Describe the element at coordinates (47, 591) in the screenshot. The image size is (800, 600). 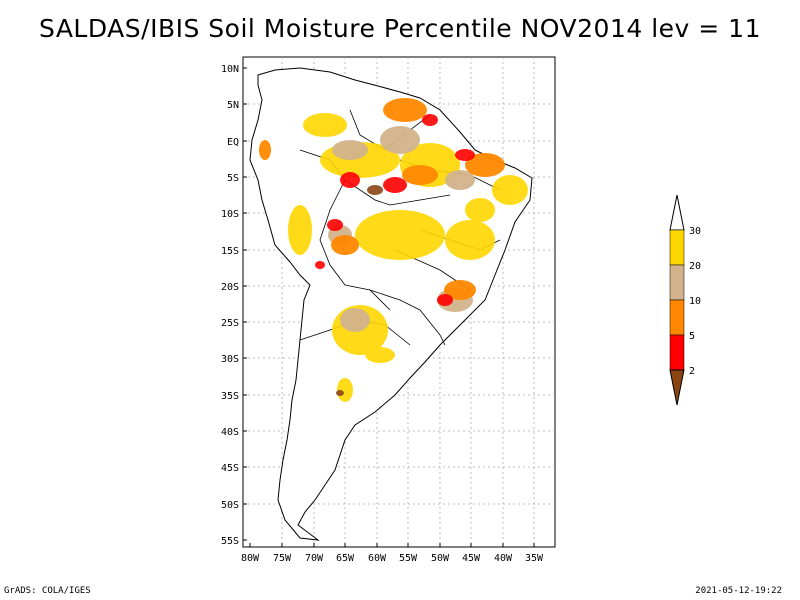
I see `footer-credit: GrADS: COLA/IGES` at that location.